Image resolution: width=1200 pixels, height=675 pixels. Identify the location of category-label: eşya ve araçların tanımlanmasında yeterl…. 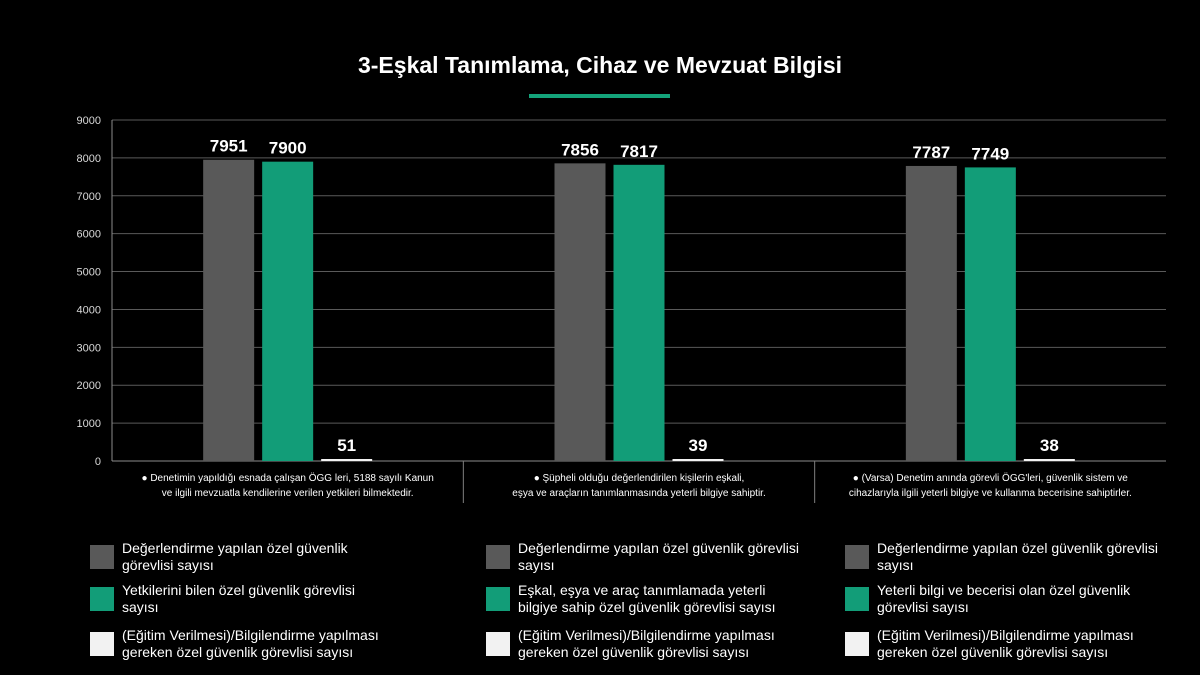
(638, 493).